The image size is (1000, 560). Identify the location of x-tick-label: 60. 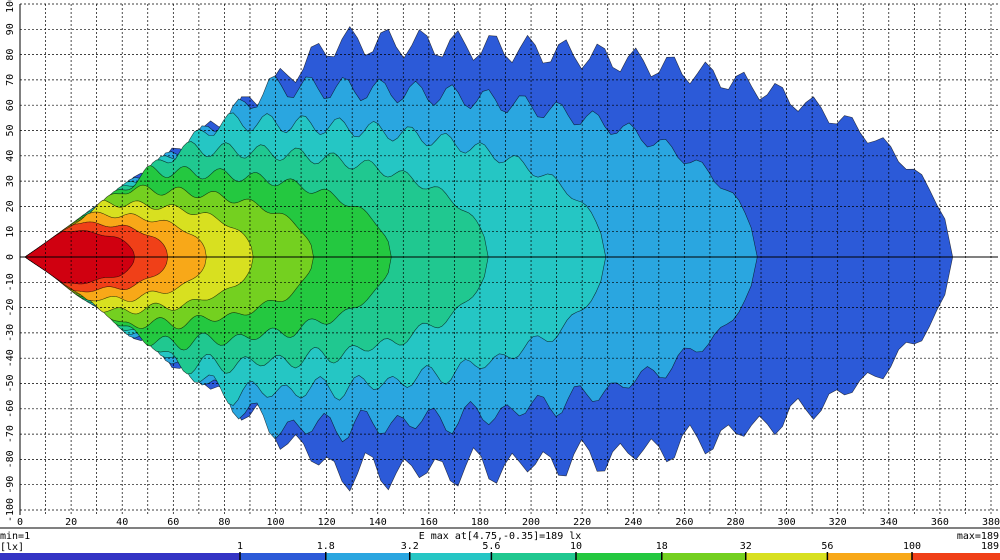
(173, 522).